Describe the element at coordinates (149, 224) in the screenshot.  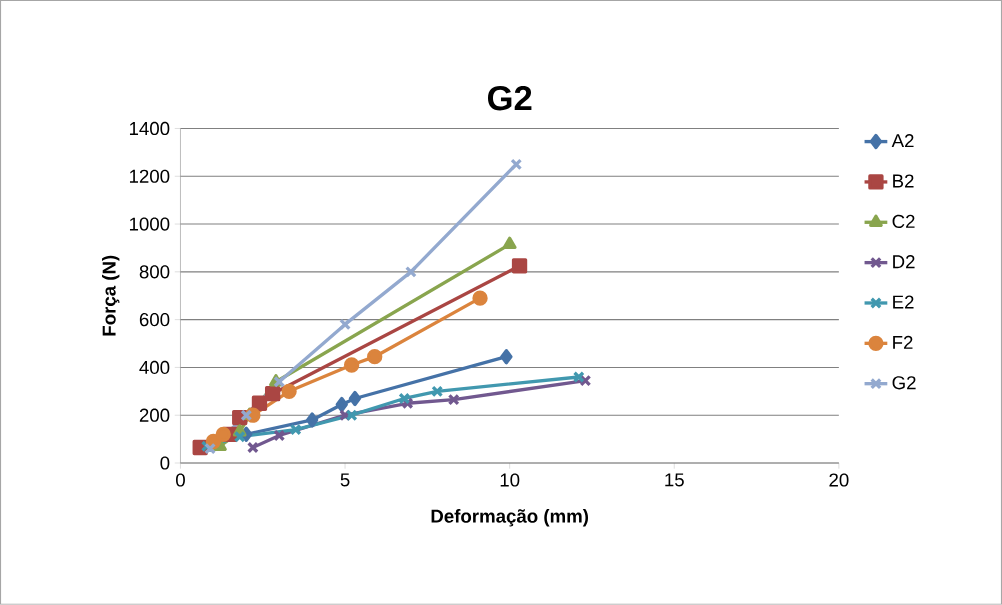
I see `y-tick-label: 1000` at that location.